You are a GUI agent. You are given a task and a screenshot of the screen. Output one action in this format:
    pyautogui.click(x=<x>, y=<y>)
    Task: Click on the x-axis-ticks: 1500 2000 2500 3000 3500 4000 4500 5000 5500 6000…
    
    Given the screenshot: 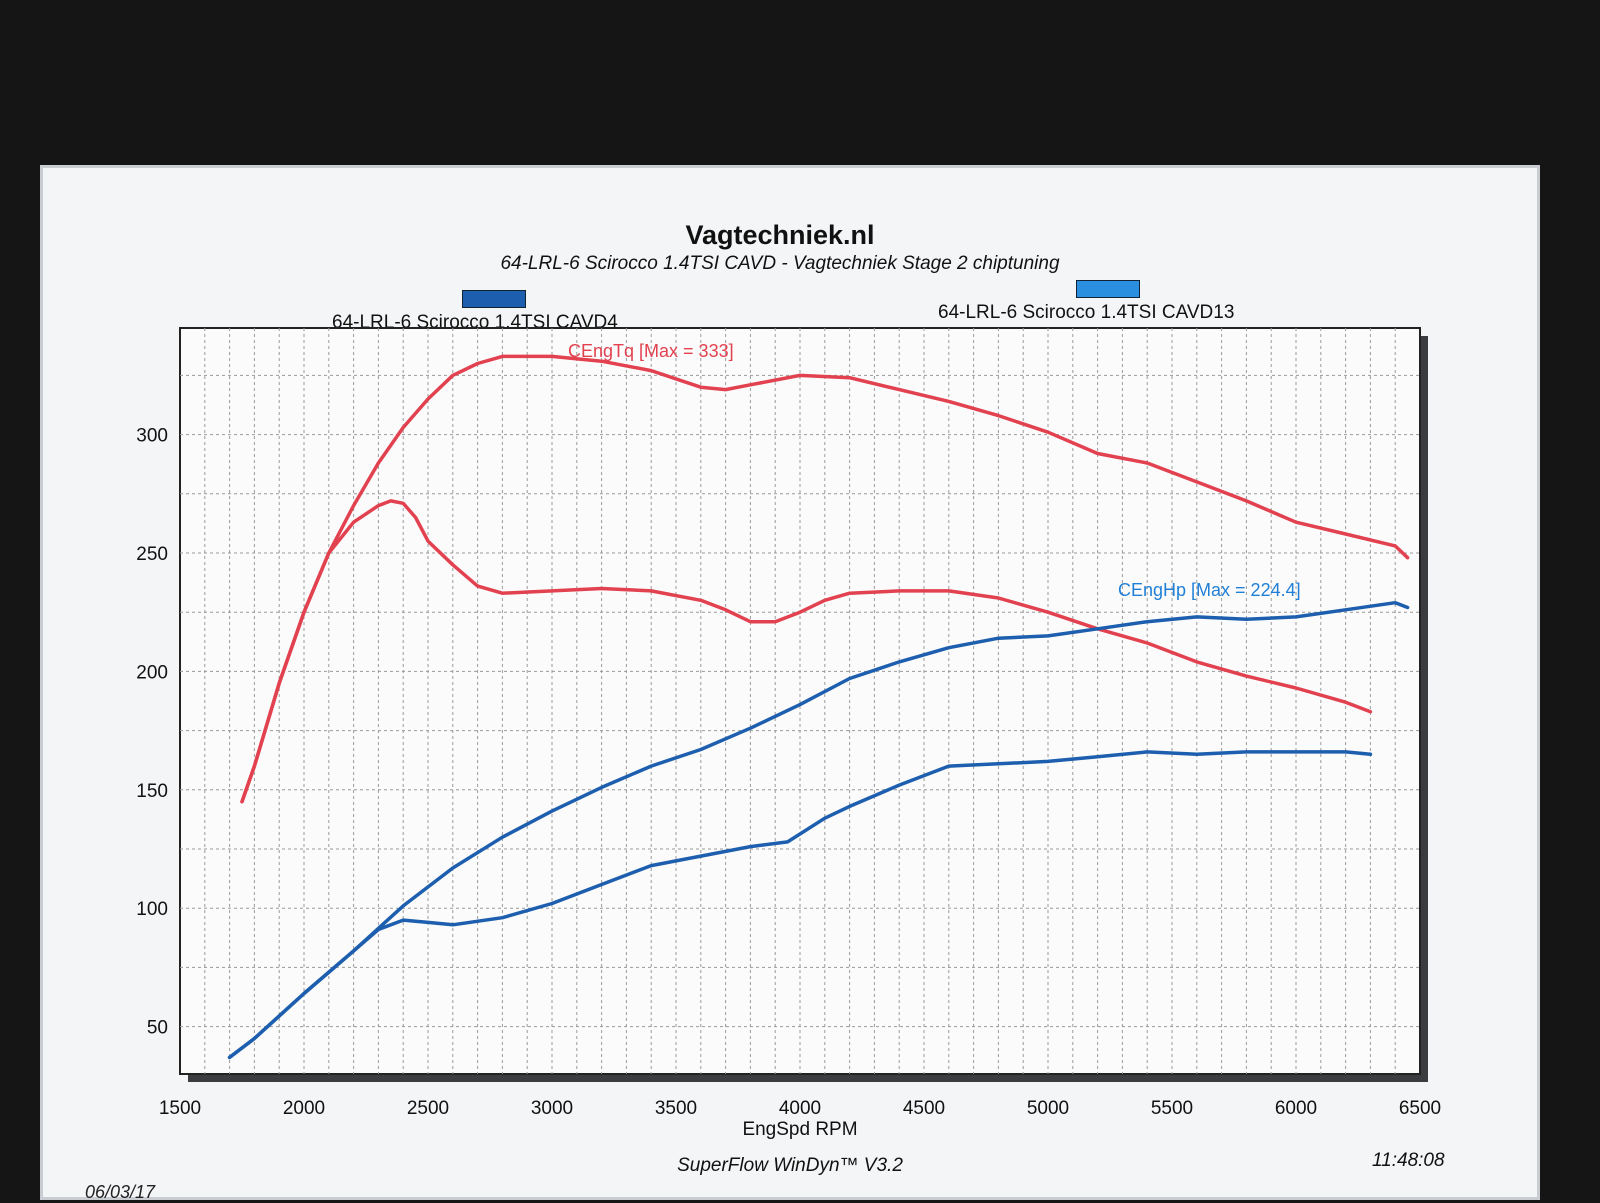 What is the action you would take?
    pyautogui.click(x=800, y=1108)
    